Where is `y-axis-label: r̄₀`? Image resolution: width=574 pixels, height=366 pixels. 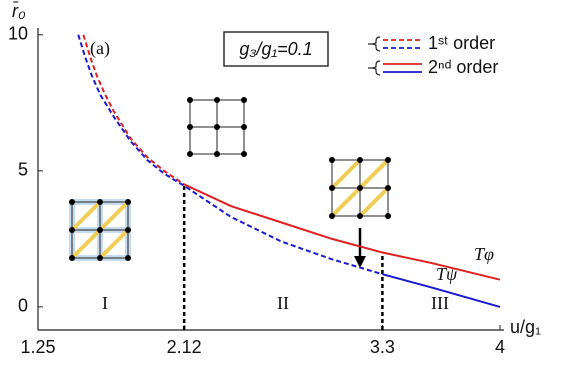
y-axis-label: r̄₀ is located at coordinates (19, 11).